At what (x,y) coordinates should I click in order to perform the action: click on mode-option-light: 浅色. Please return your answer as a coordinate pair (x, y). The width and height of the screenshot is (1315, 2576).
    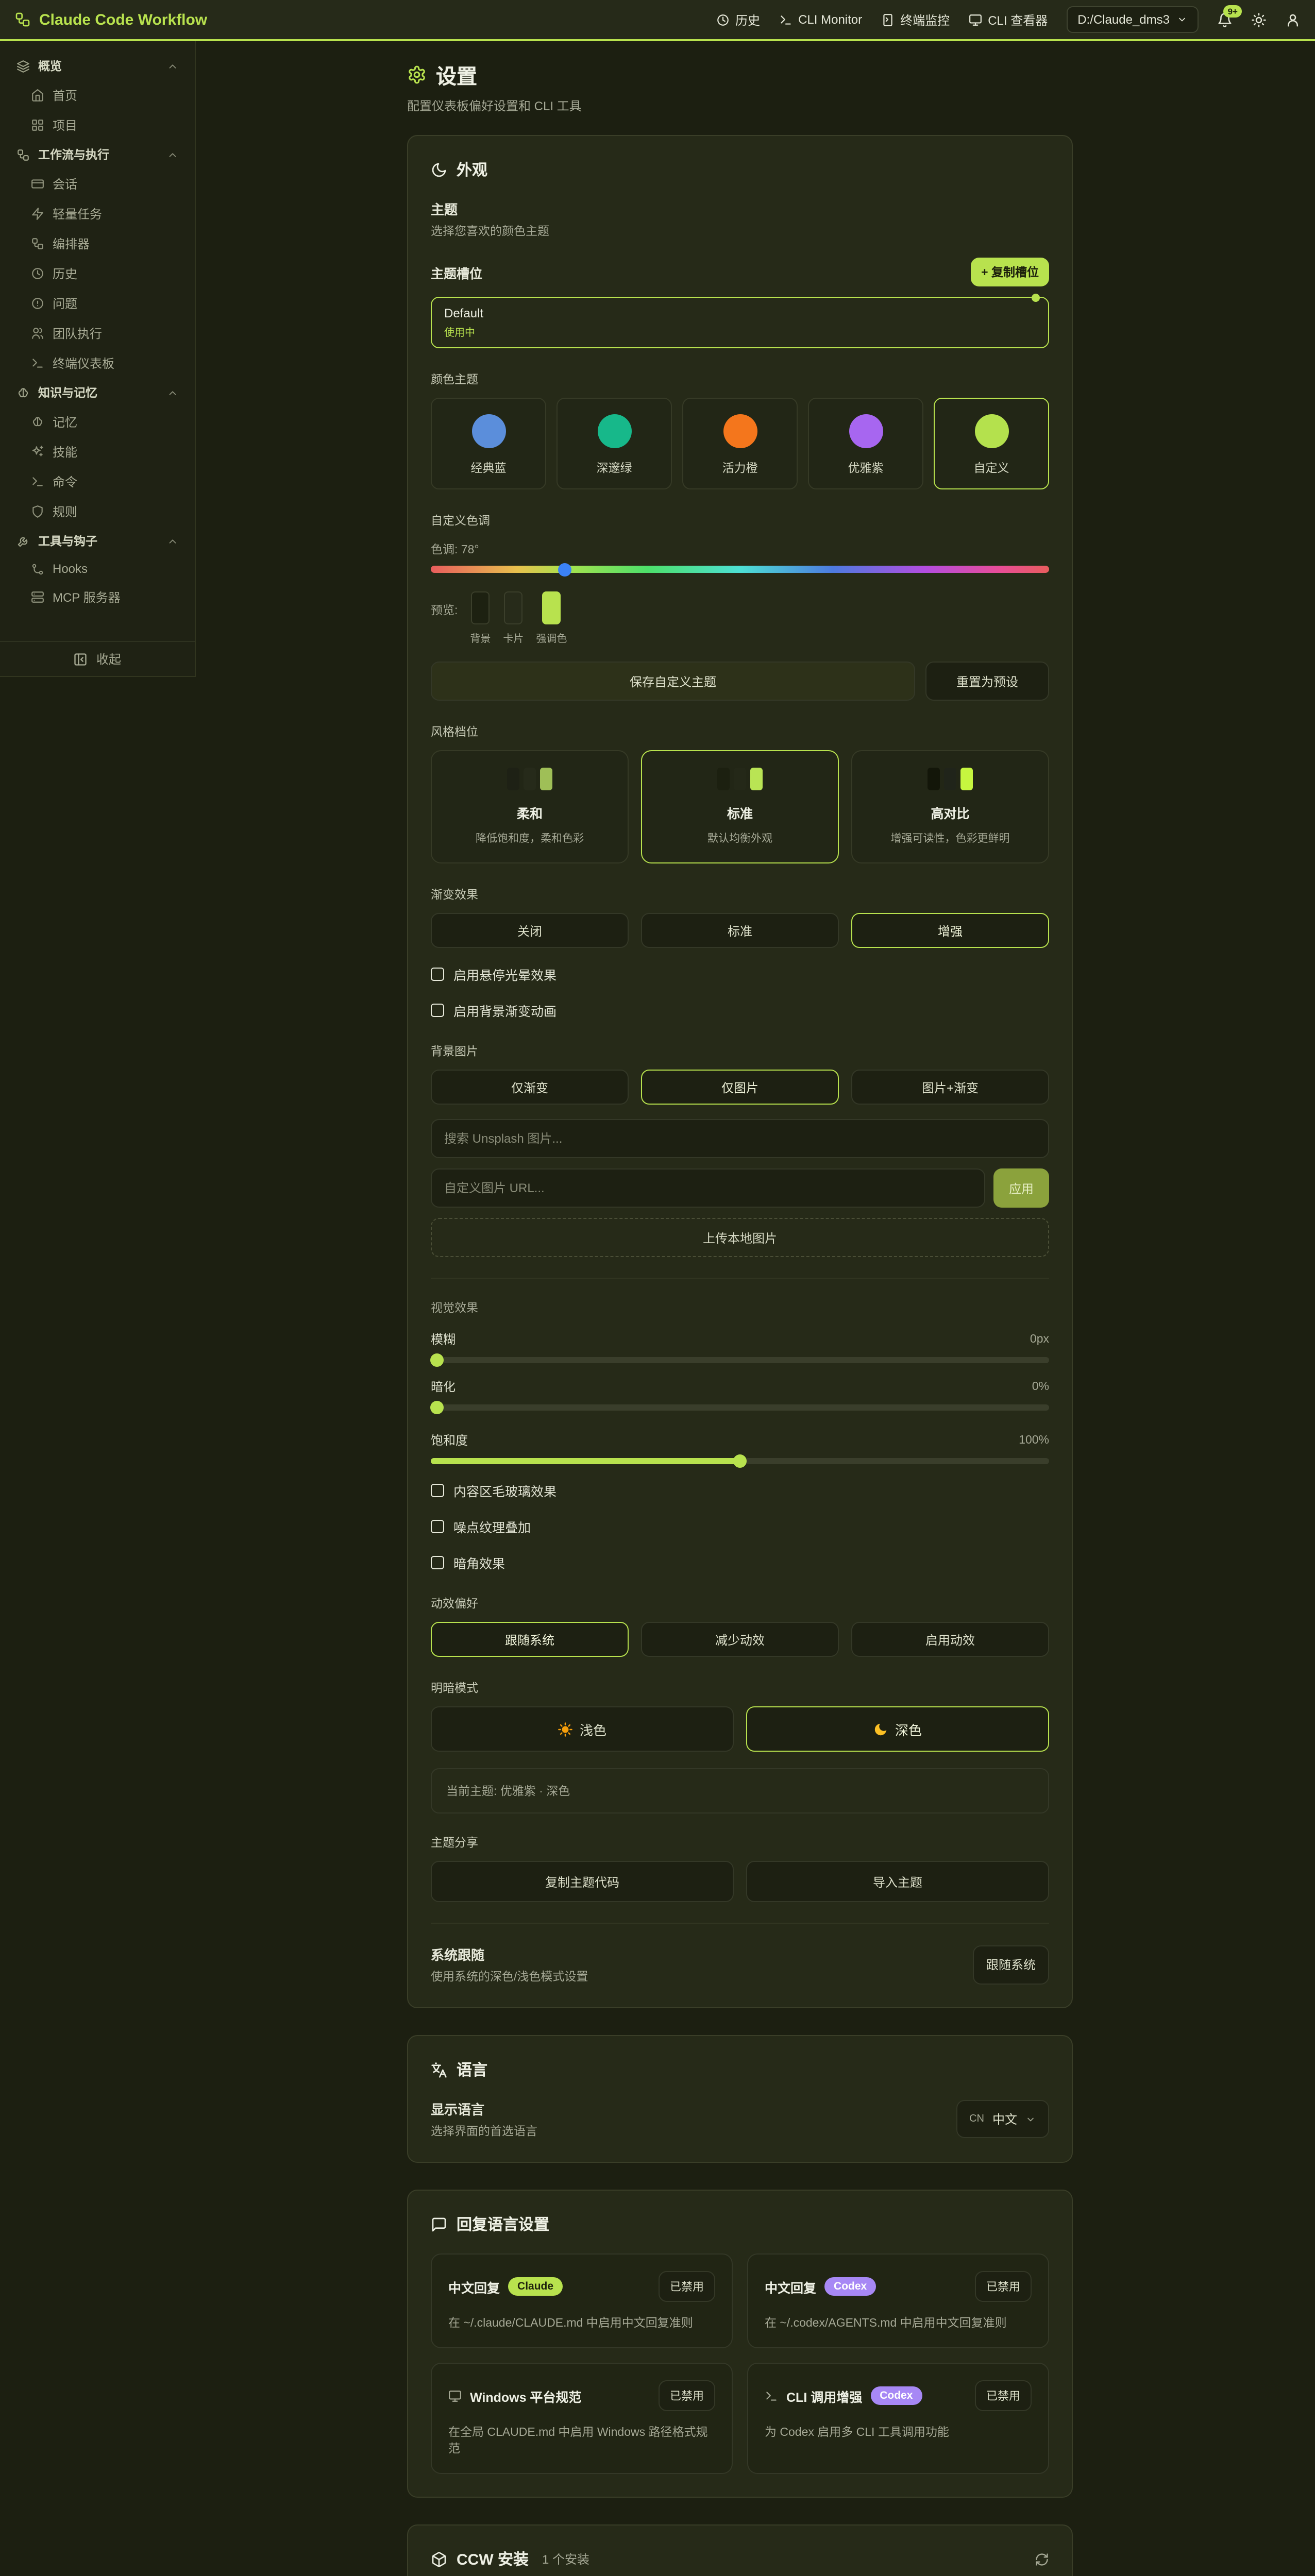
    Looking at the image, I should click on (582, 1729).